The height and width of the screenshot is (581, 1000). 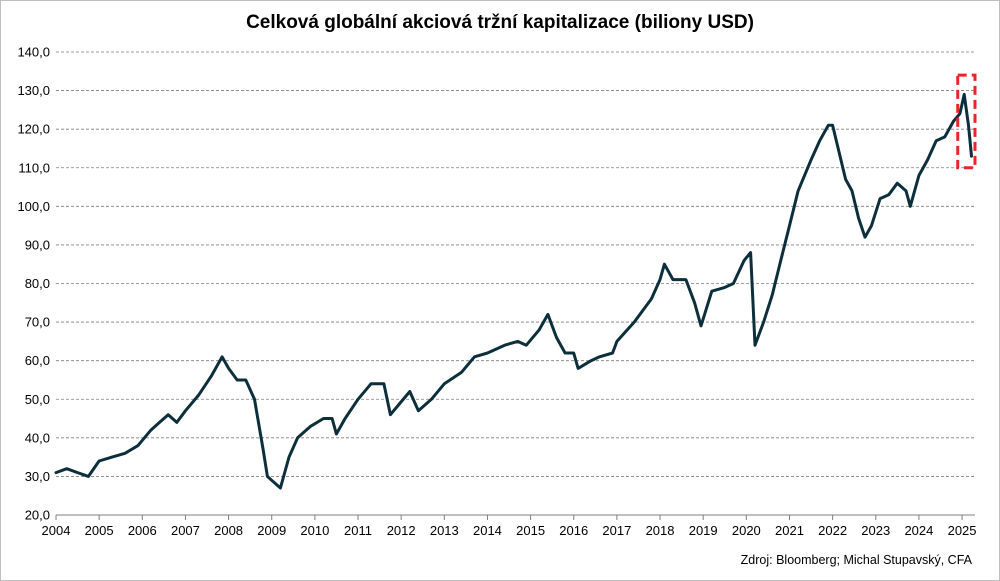 What do you see at coordinates (746, 530) in the screenshot?
I see `x-tick-label: 2020` at bounding box center [746, 530].